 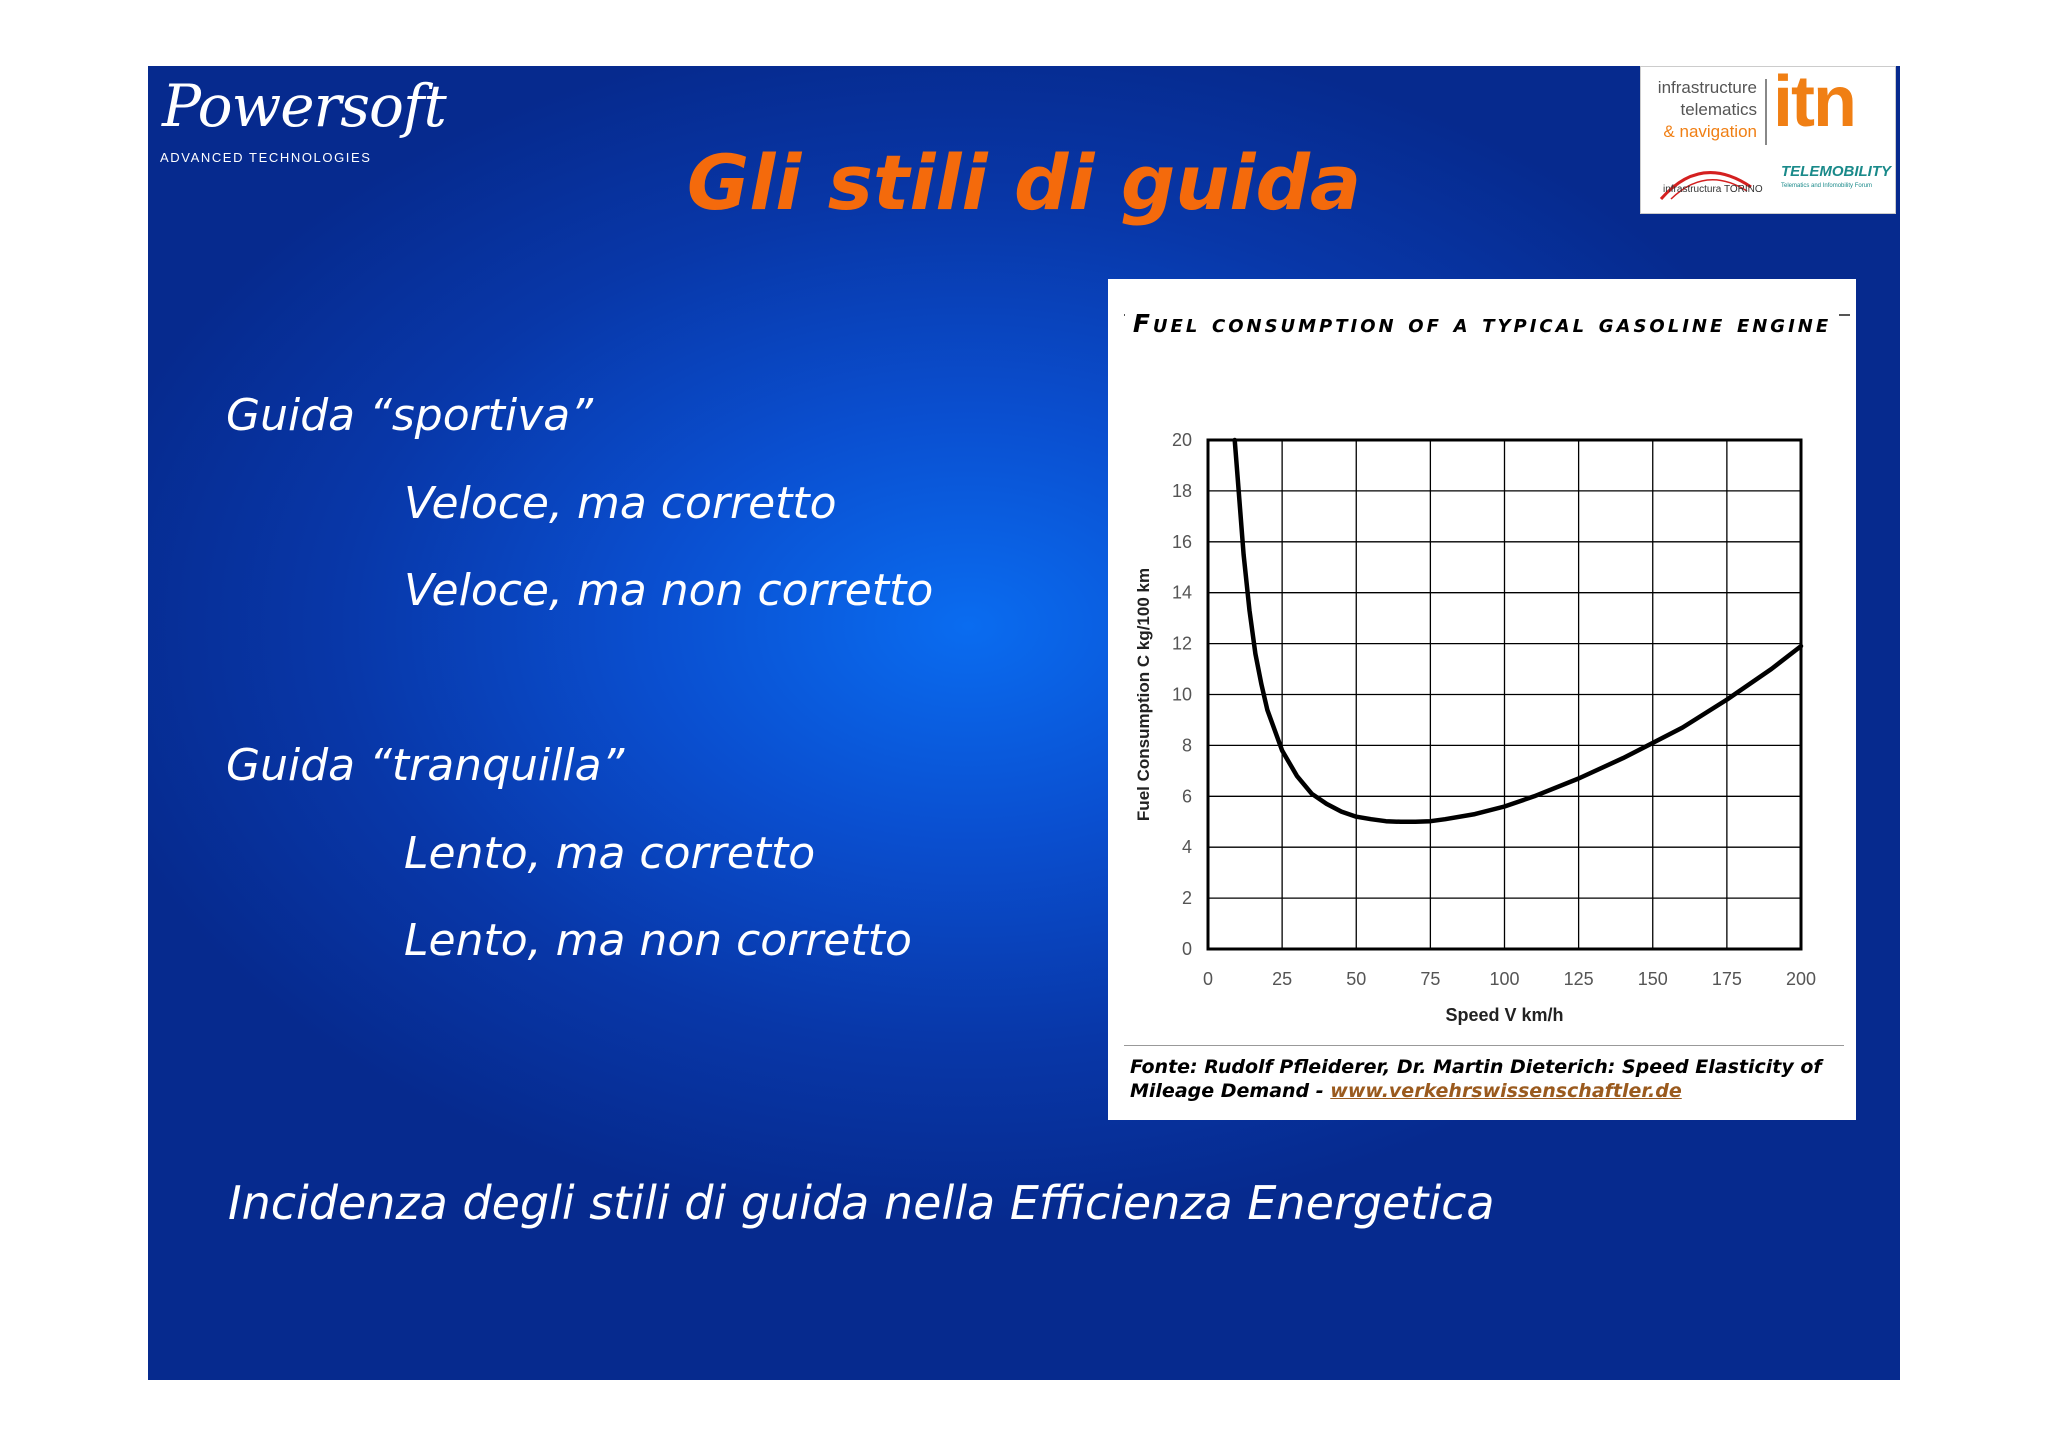 I want to click on infrastructura-arc-icon, so click(x=1705, y=185).